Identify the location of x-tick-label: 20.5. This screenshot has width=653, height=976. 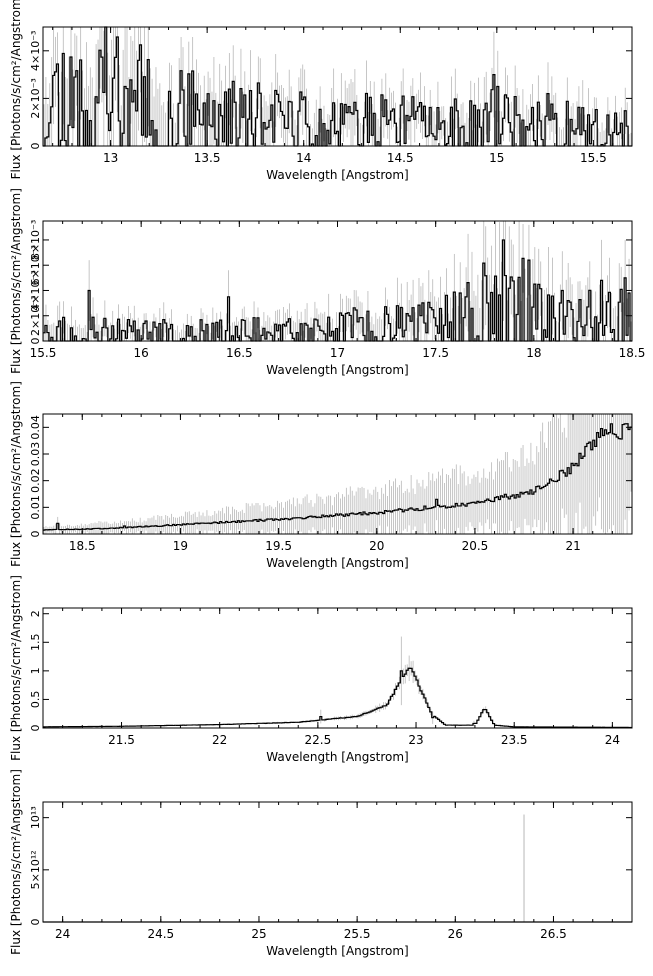
(475, 546).